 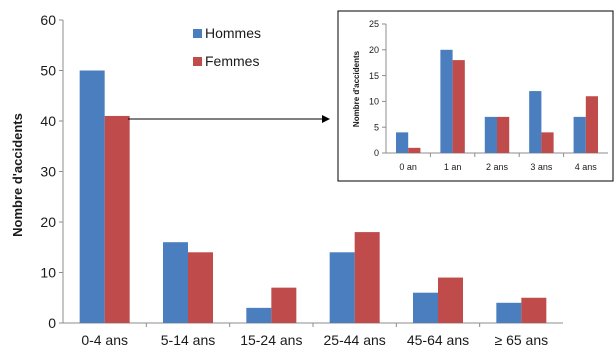 What do you see at coordinates (48, 171) in the screenshot?
I see `main-ytick-label: 30` at bounding box center [48, 171].